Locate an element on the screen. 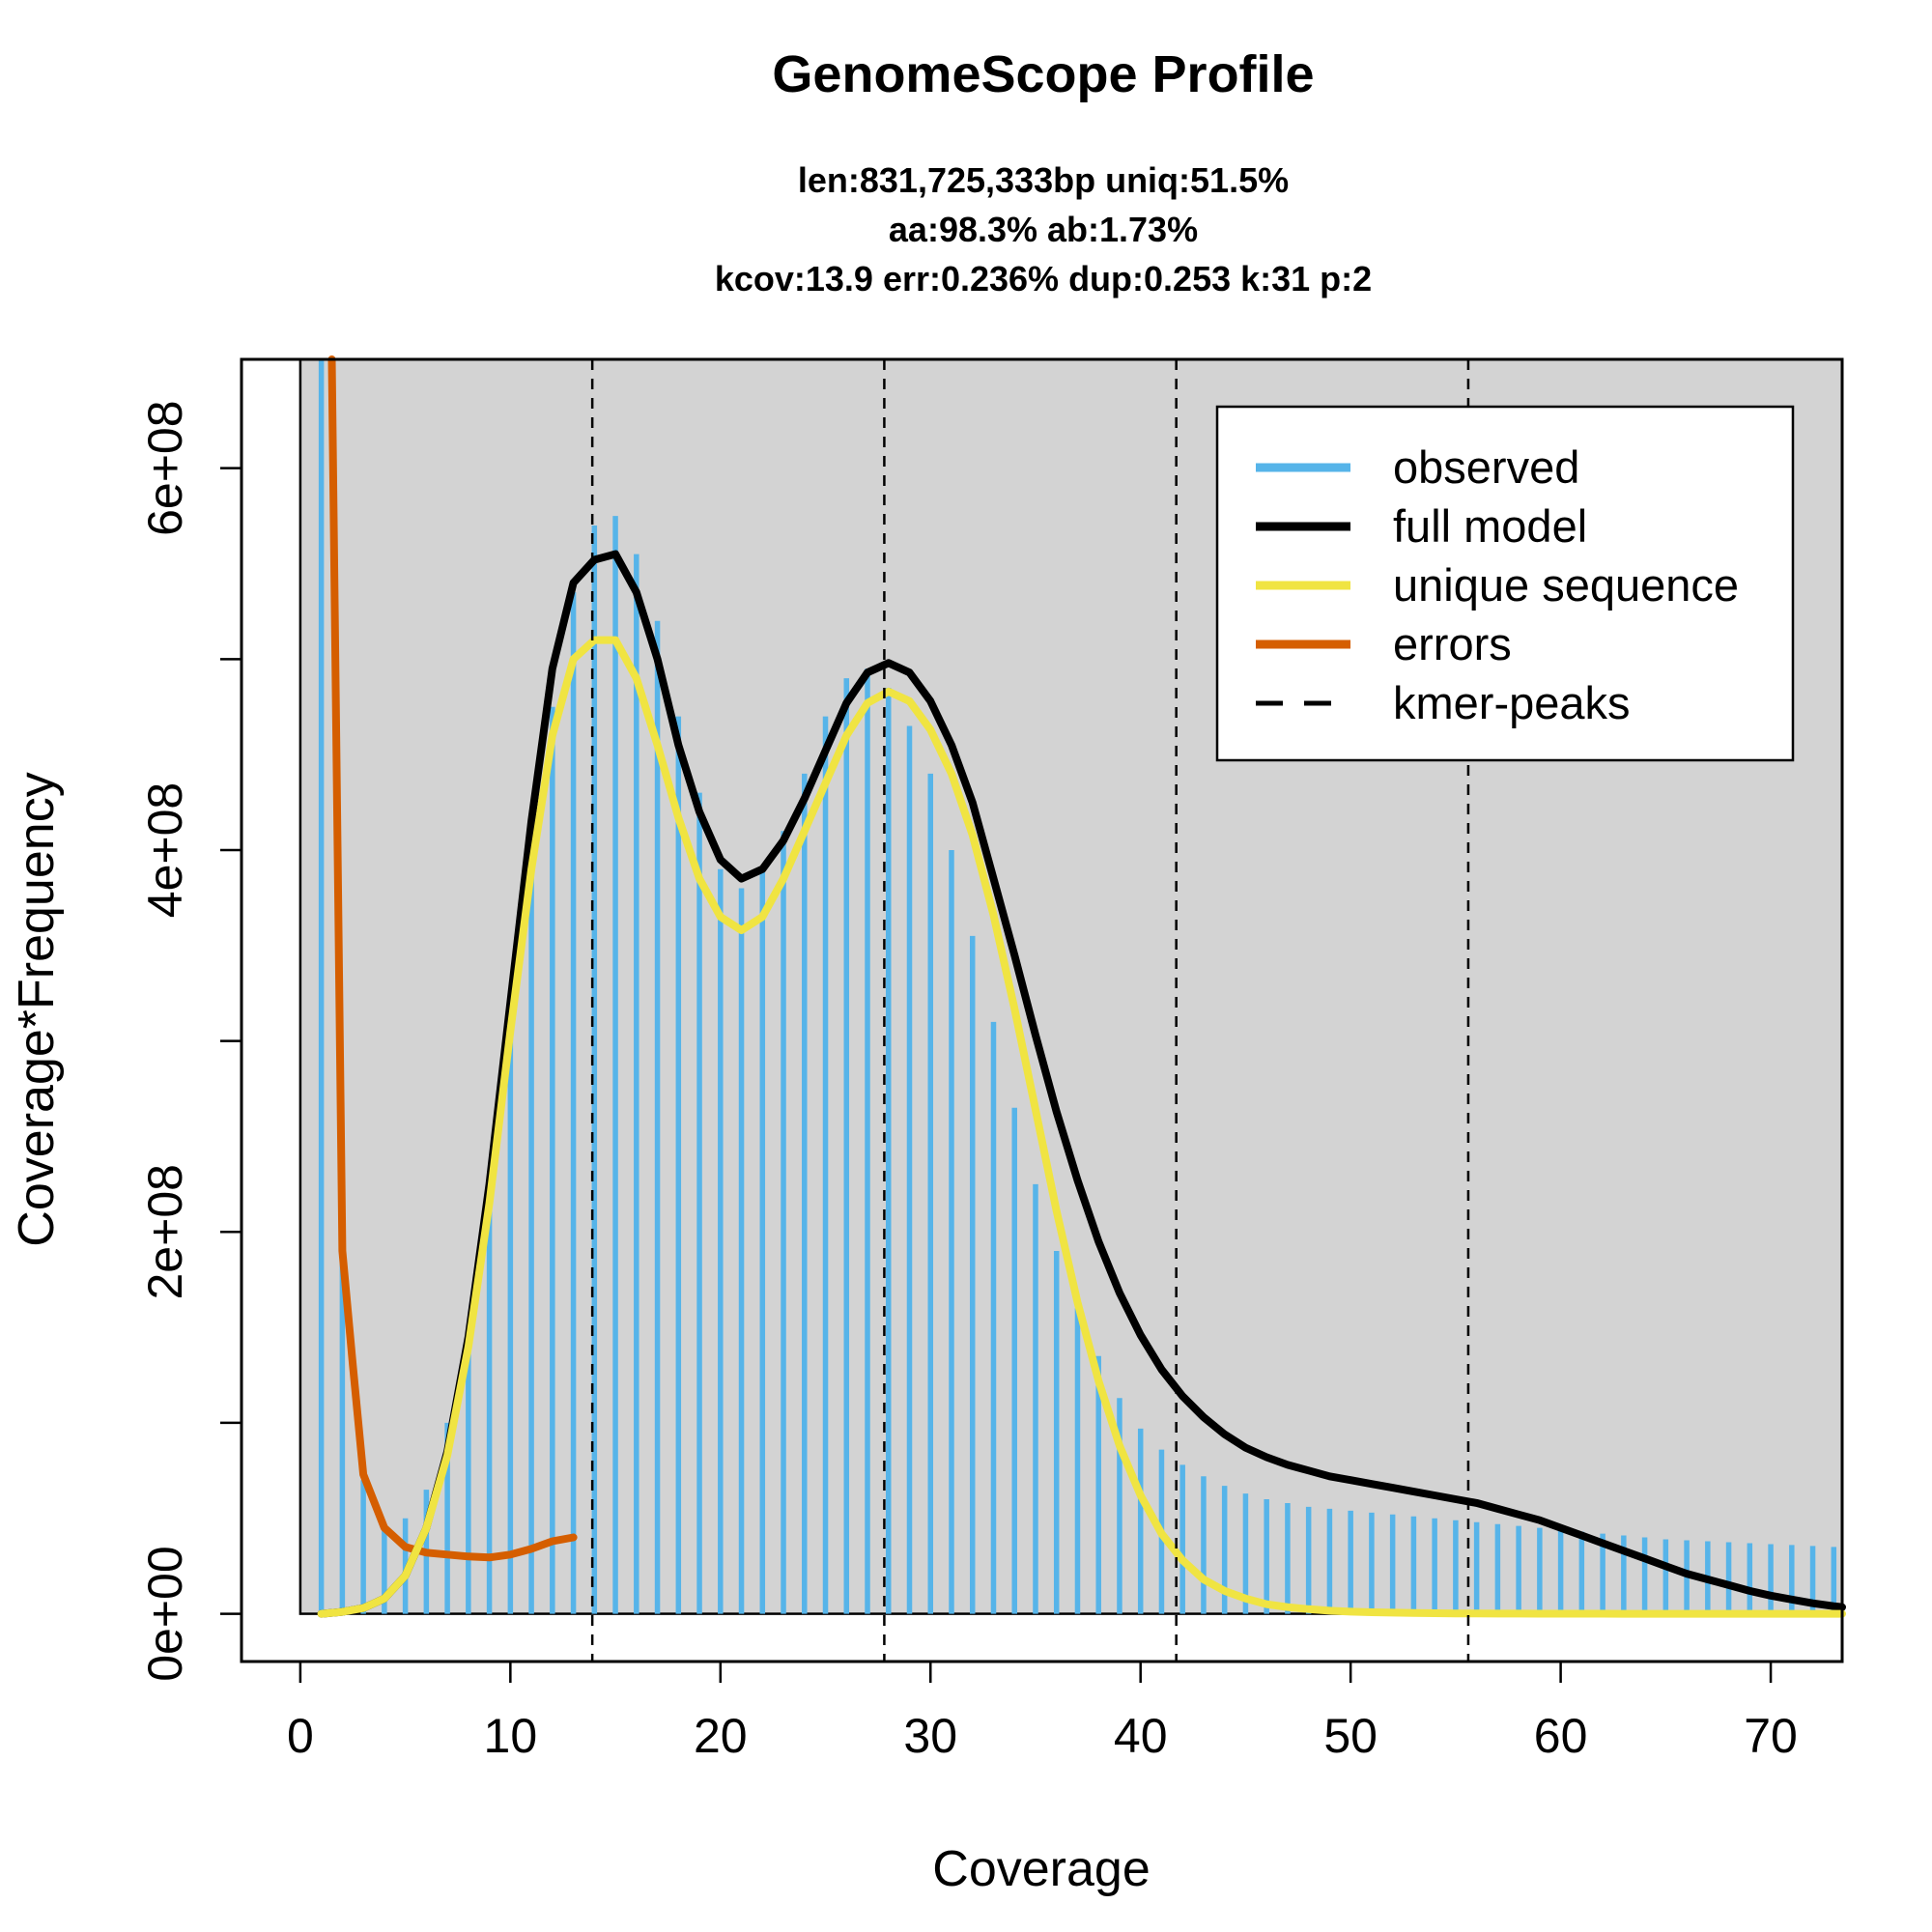 This screenshot has width=1932, height=1932. x-tick-label: 70 is located at coordinates (1771, 1736).